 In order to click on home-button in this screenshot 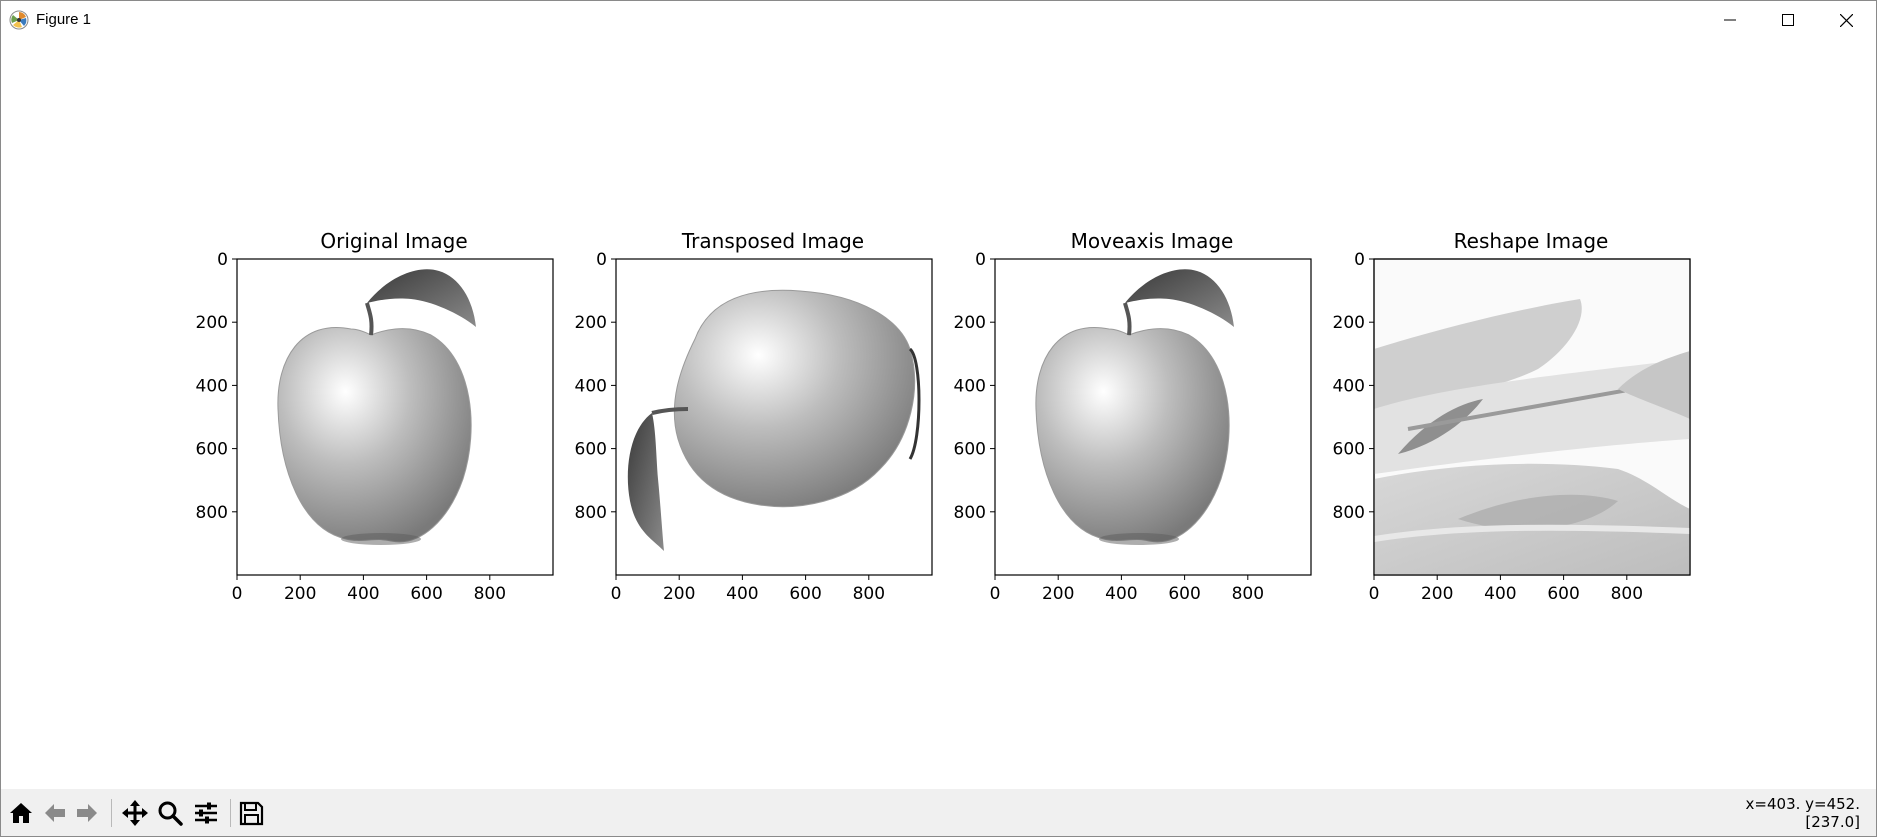, I will do `click(21, 813)`.